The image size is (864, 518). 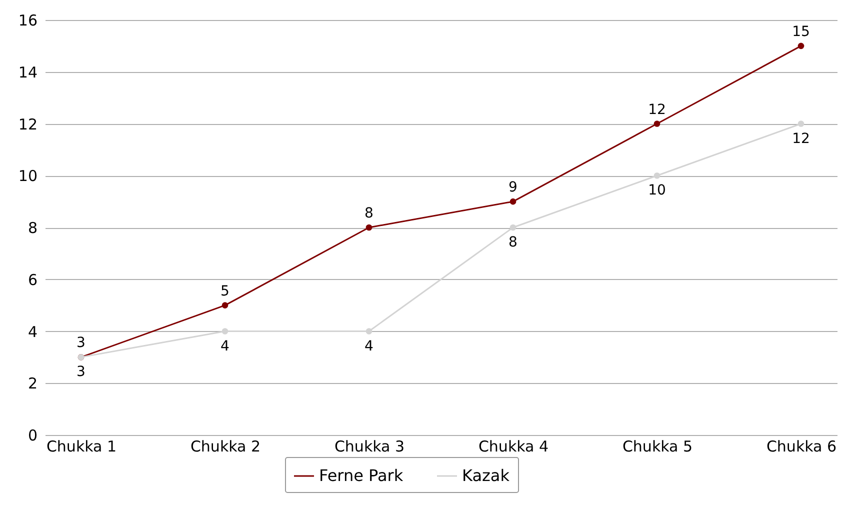 What do you see at coordinates (361, 475) in the screenshot?
I see `legend-label: Ferne Park` at bounding box center [361, 475].